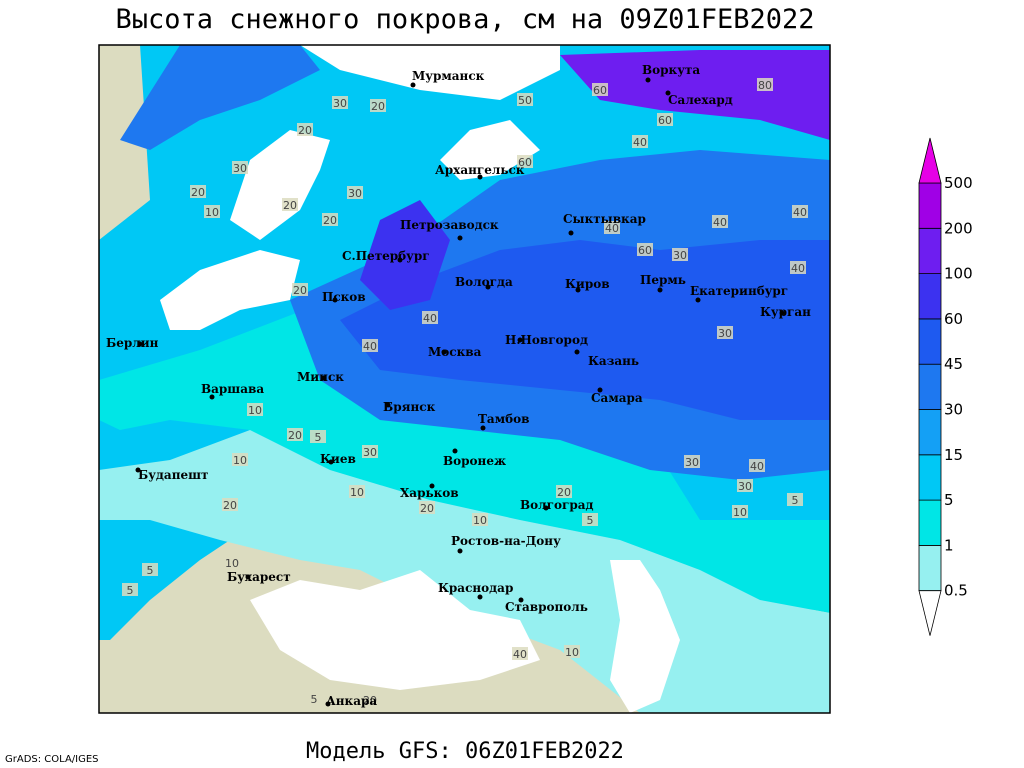 This screenshot has height=768, width=1024. Describe the element at coordinates (546, 340) in the screenshot. I see `city-label: Н.Новгород` at that location.